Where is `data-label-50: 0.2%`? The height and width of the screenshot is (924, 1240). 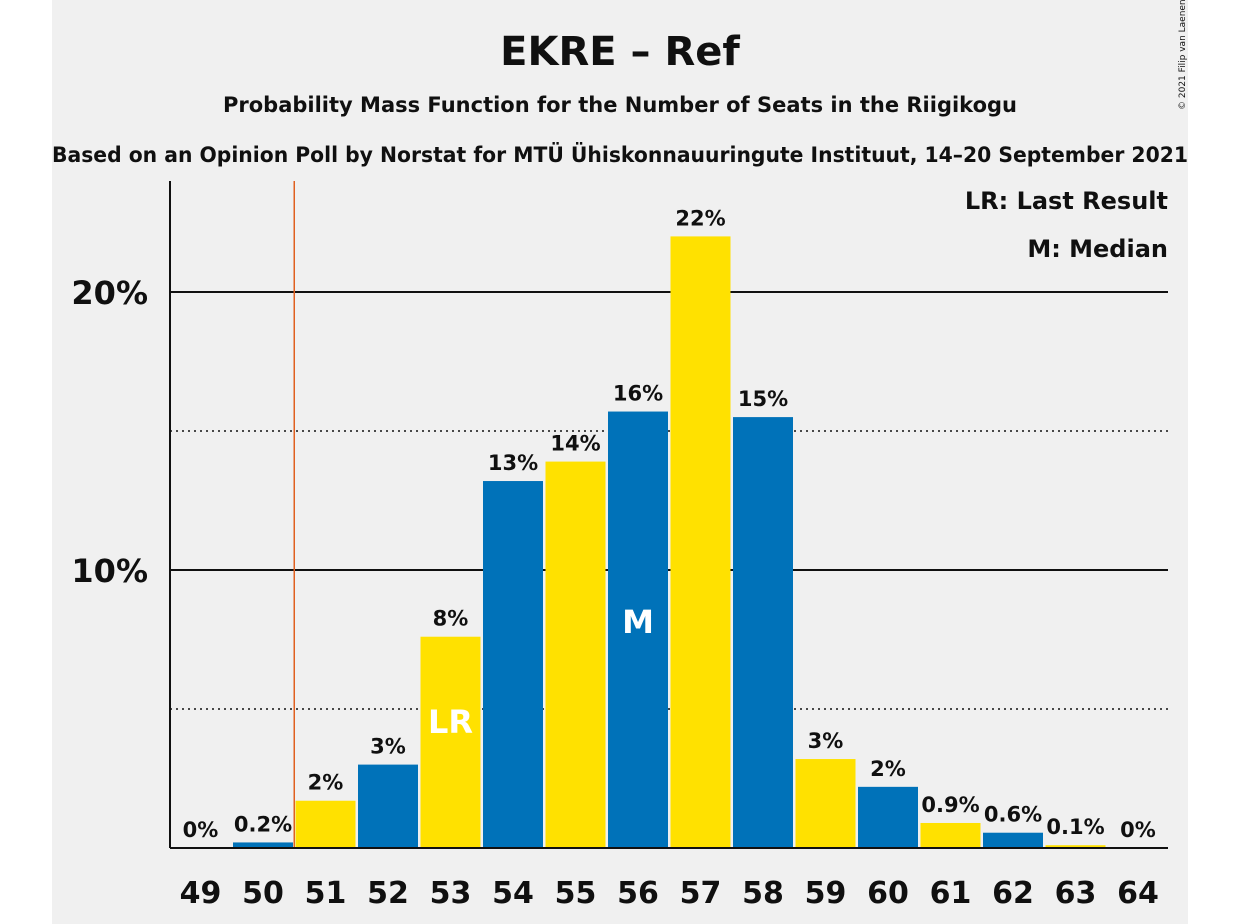
data-label-50: 0.2% is located at coordinates (263, 824).